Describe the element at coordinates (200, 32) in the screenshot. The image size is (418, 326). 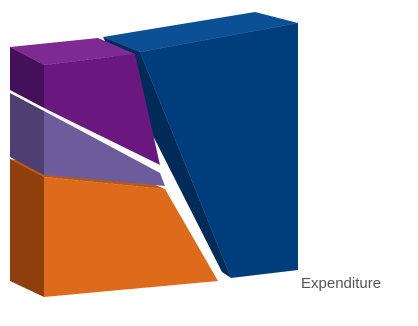
I see `slice-blue-top` at that location.